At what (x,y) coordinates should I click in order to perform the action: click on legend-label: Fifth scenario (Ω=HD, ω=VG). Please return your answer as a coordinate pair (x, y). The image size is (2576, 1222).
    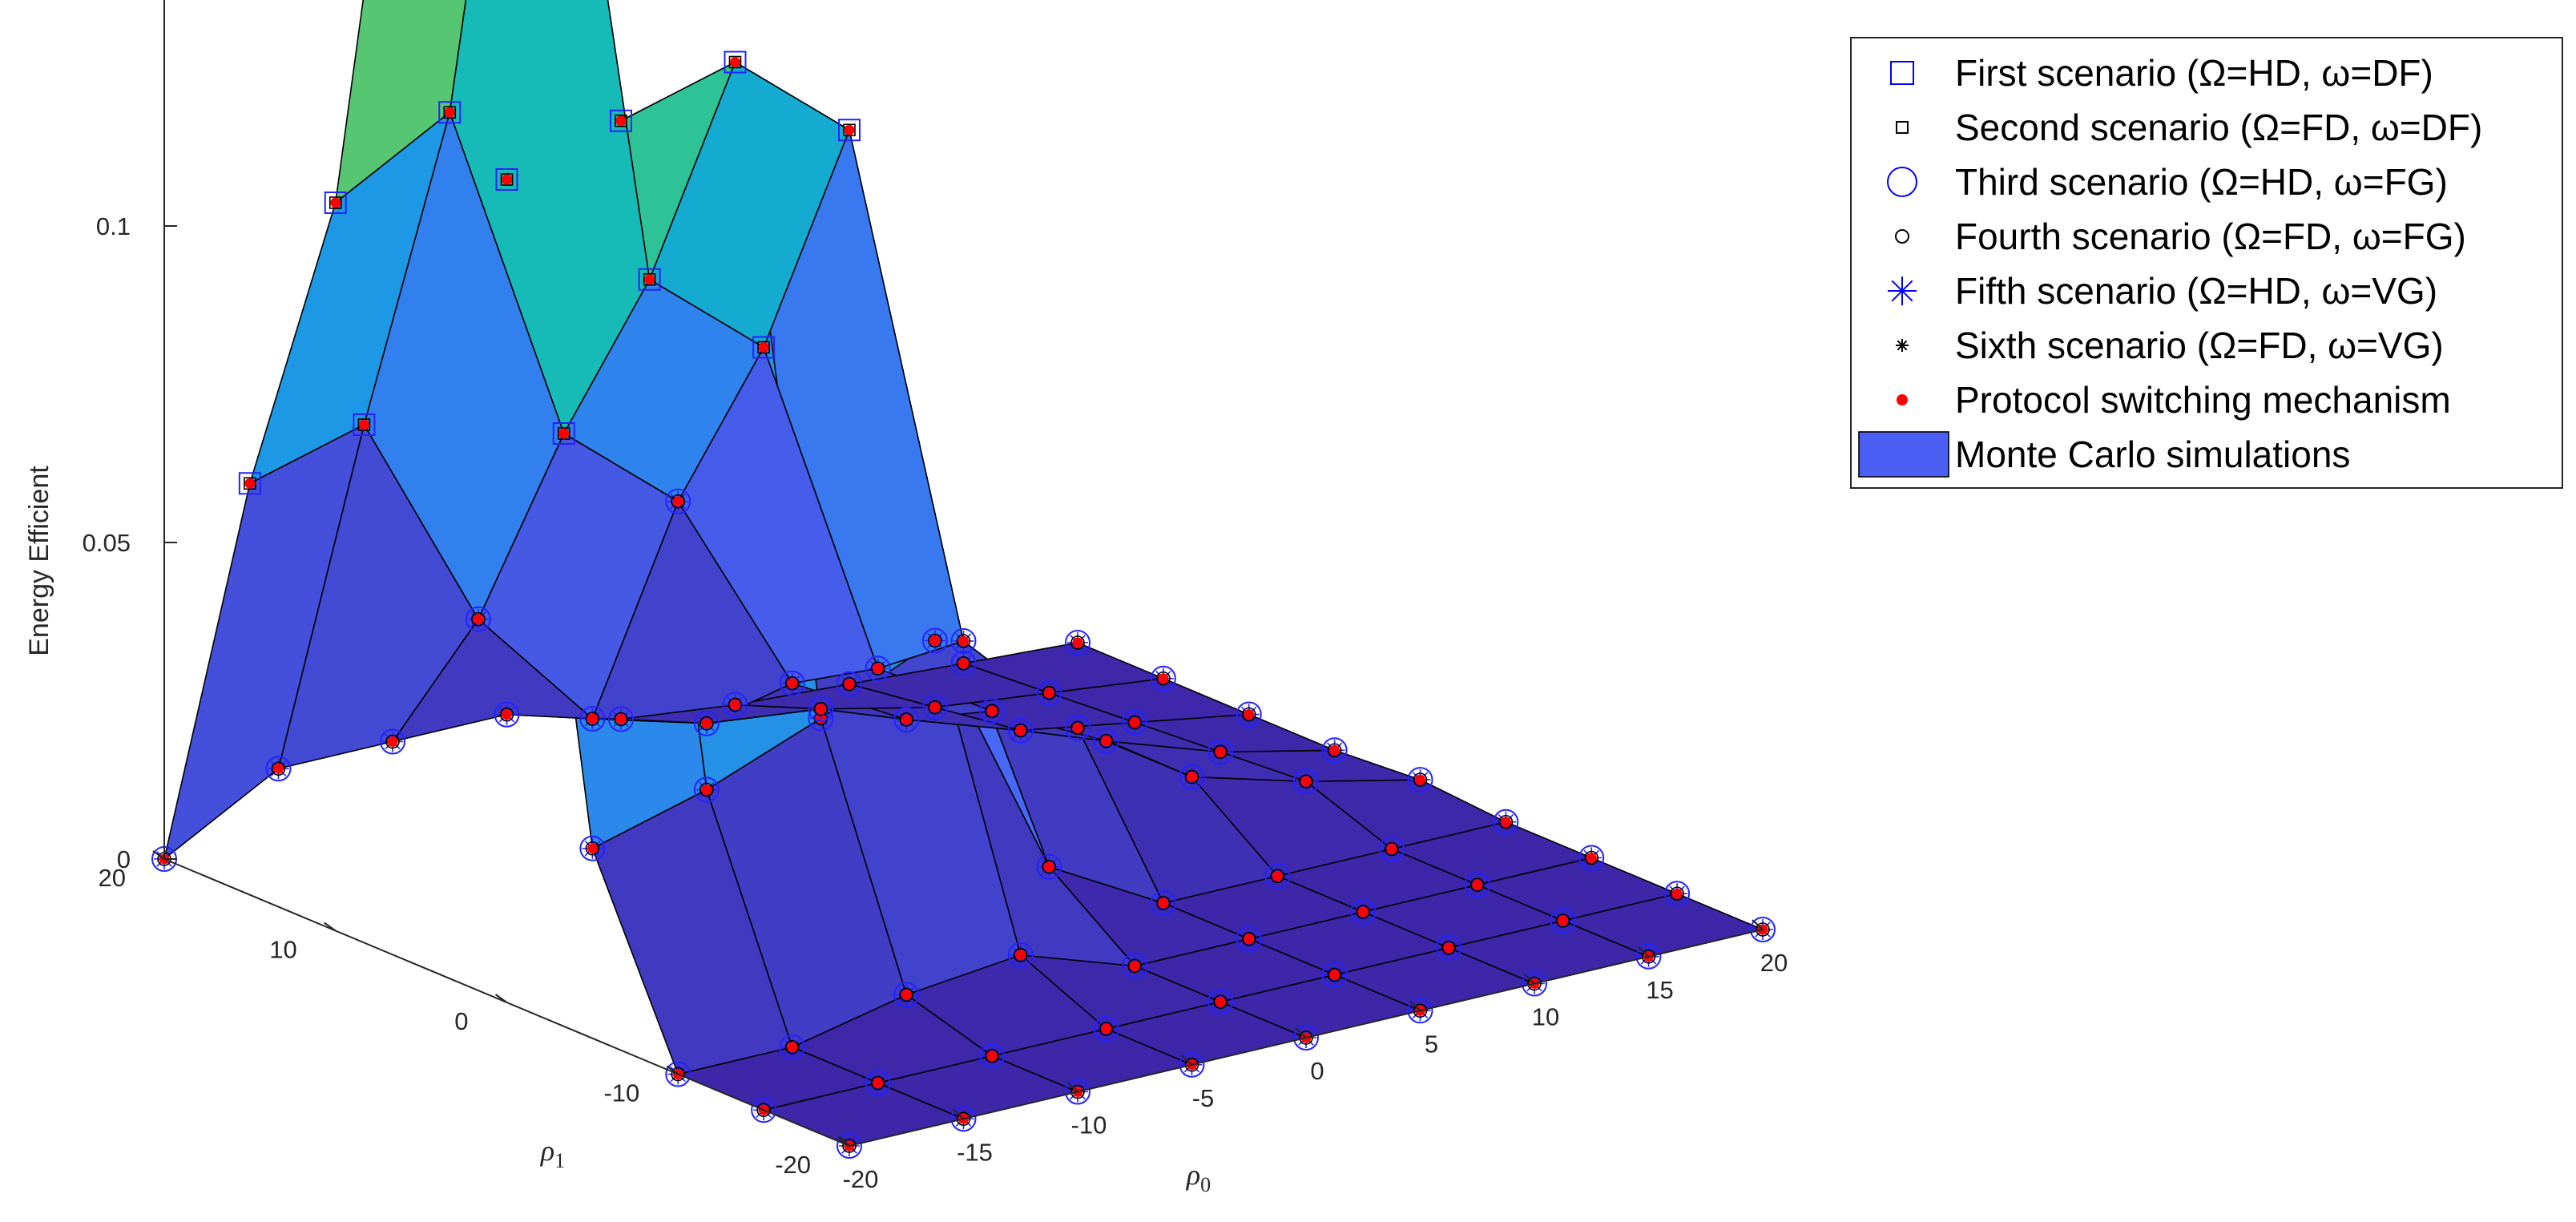
    Looking at the image, I should click on (2196, 291).